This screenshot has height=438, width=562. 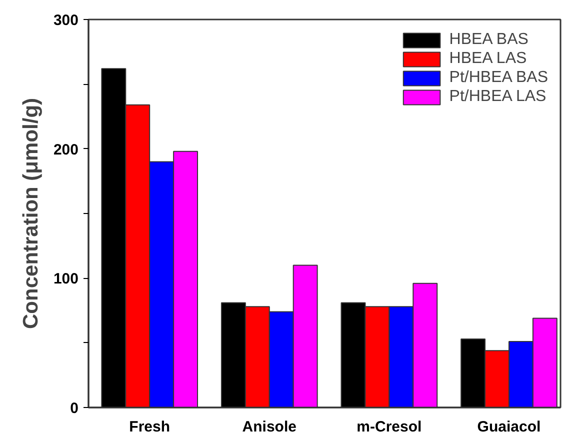 I want to click on legend-label: HBEA BAS, so click(x=488, y=40).